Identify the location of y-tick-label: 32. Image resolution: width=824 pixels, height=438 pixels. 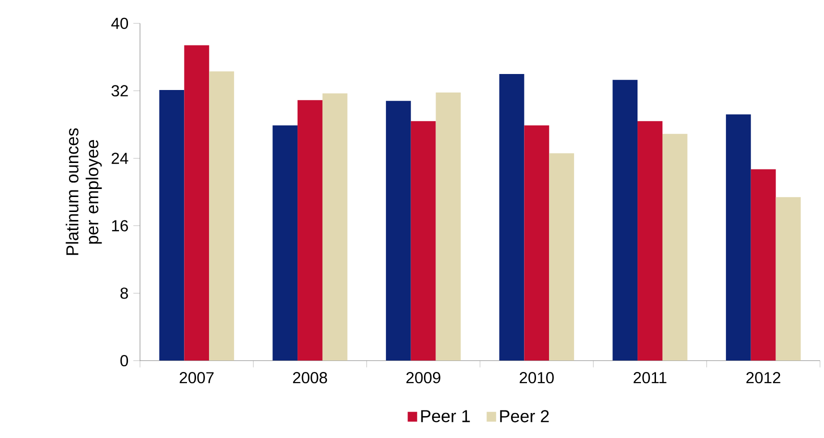
(120, 90).